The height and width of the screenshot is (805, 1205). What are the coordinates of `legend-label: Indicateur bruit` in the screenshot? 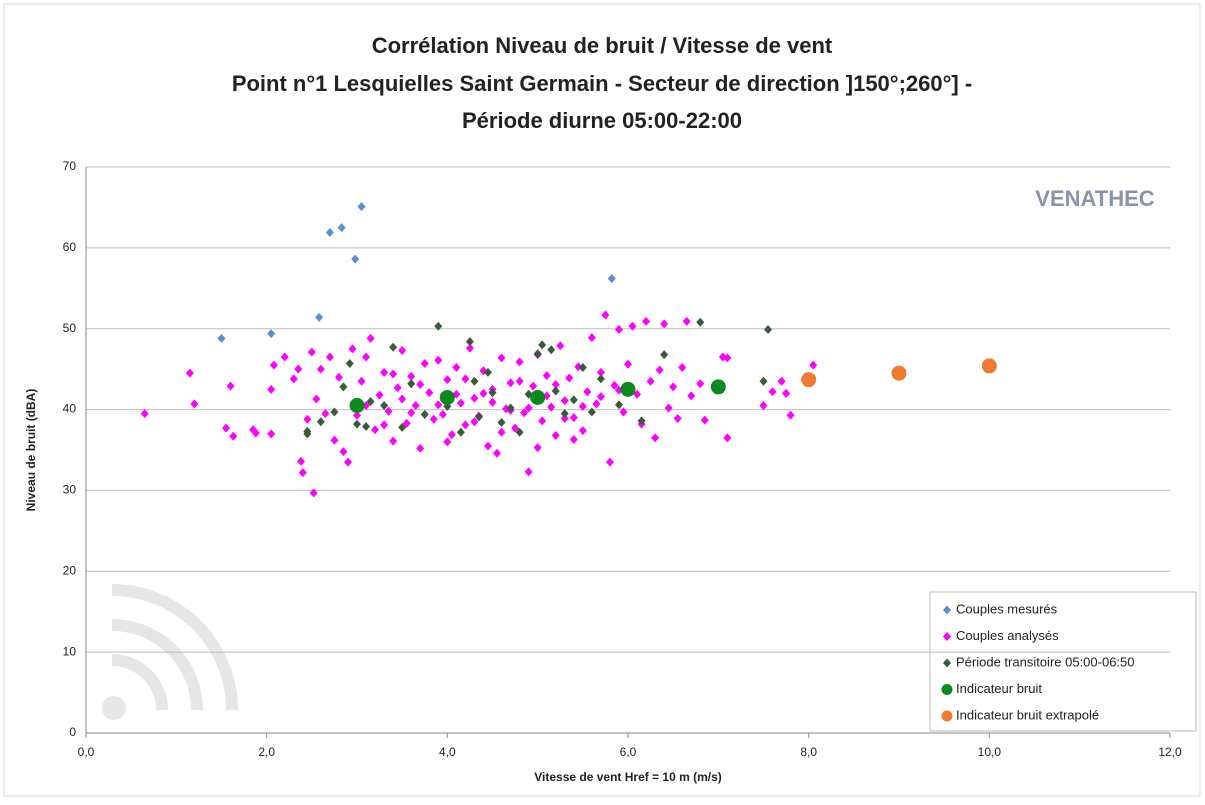 It's located at (999, 688).